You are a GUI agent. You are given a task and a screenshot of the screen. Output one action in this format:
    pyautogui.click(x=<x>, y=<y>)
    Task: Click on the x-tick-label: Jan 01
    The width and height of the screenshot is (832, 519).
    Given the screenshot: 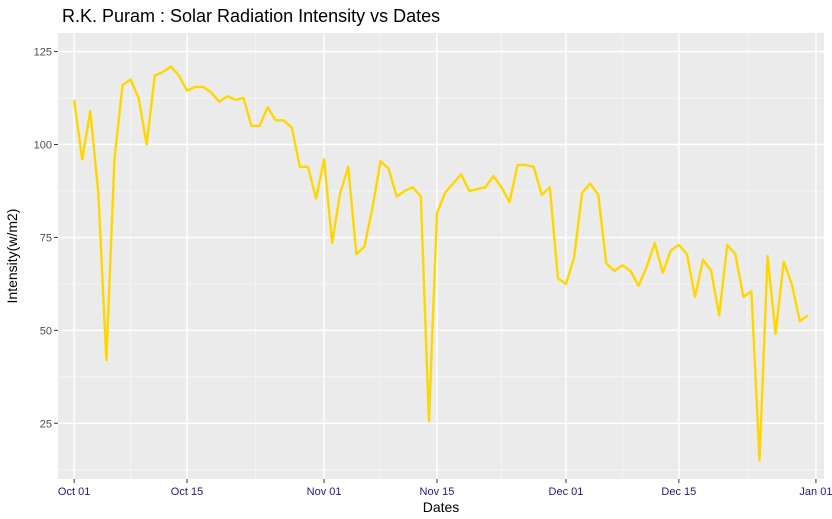 What is the action you would take?
    pyautogui.click(x=815, y=492)
    